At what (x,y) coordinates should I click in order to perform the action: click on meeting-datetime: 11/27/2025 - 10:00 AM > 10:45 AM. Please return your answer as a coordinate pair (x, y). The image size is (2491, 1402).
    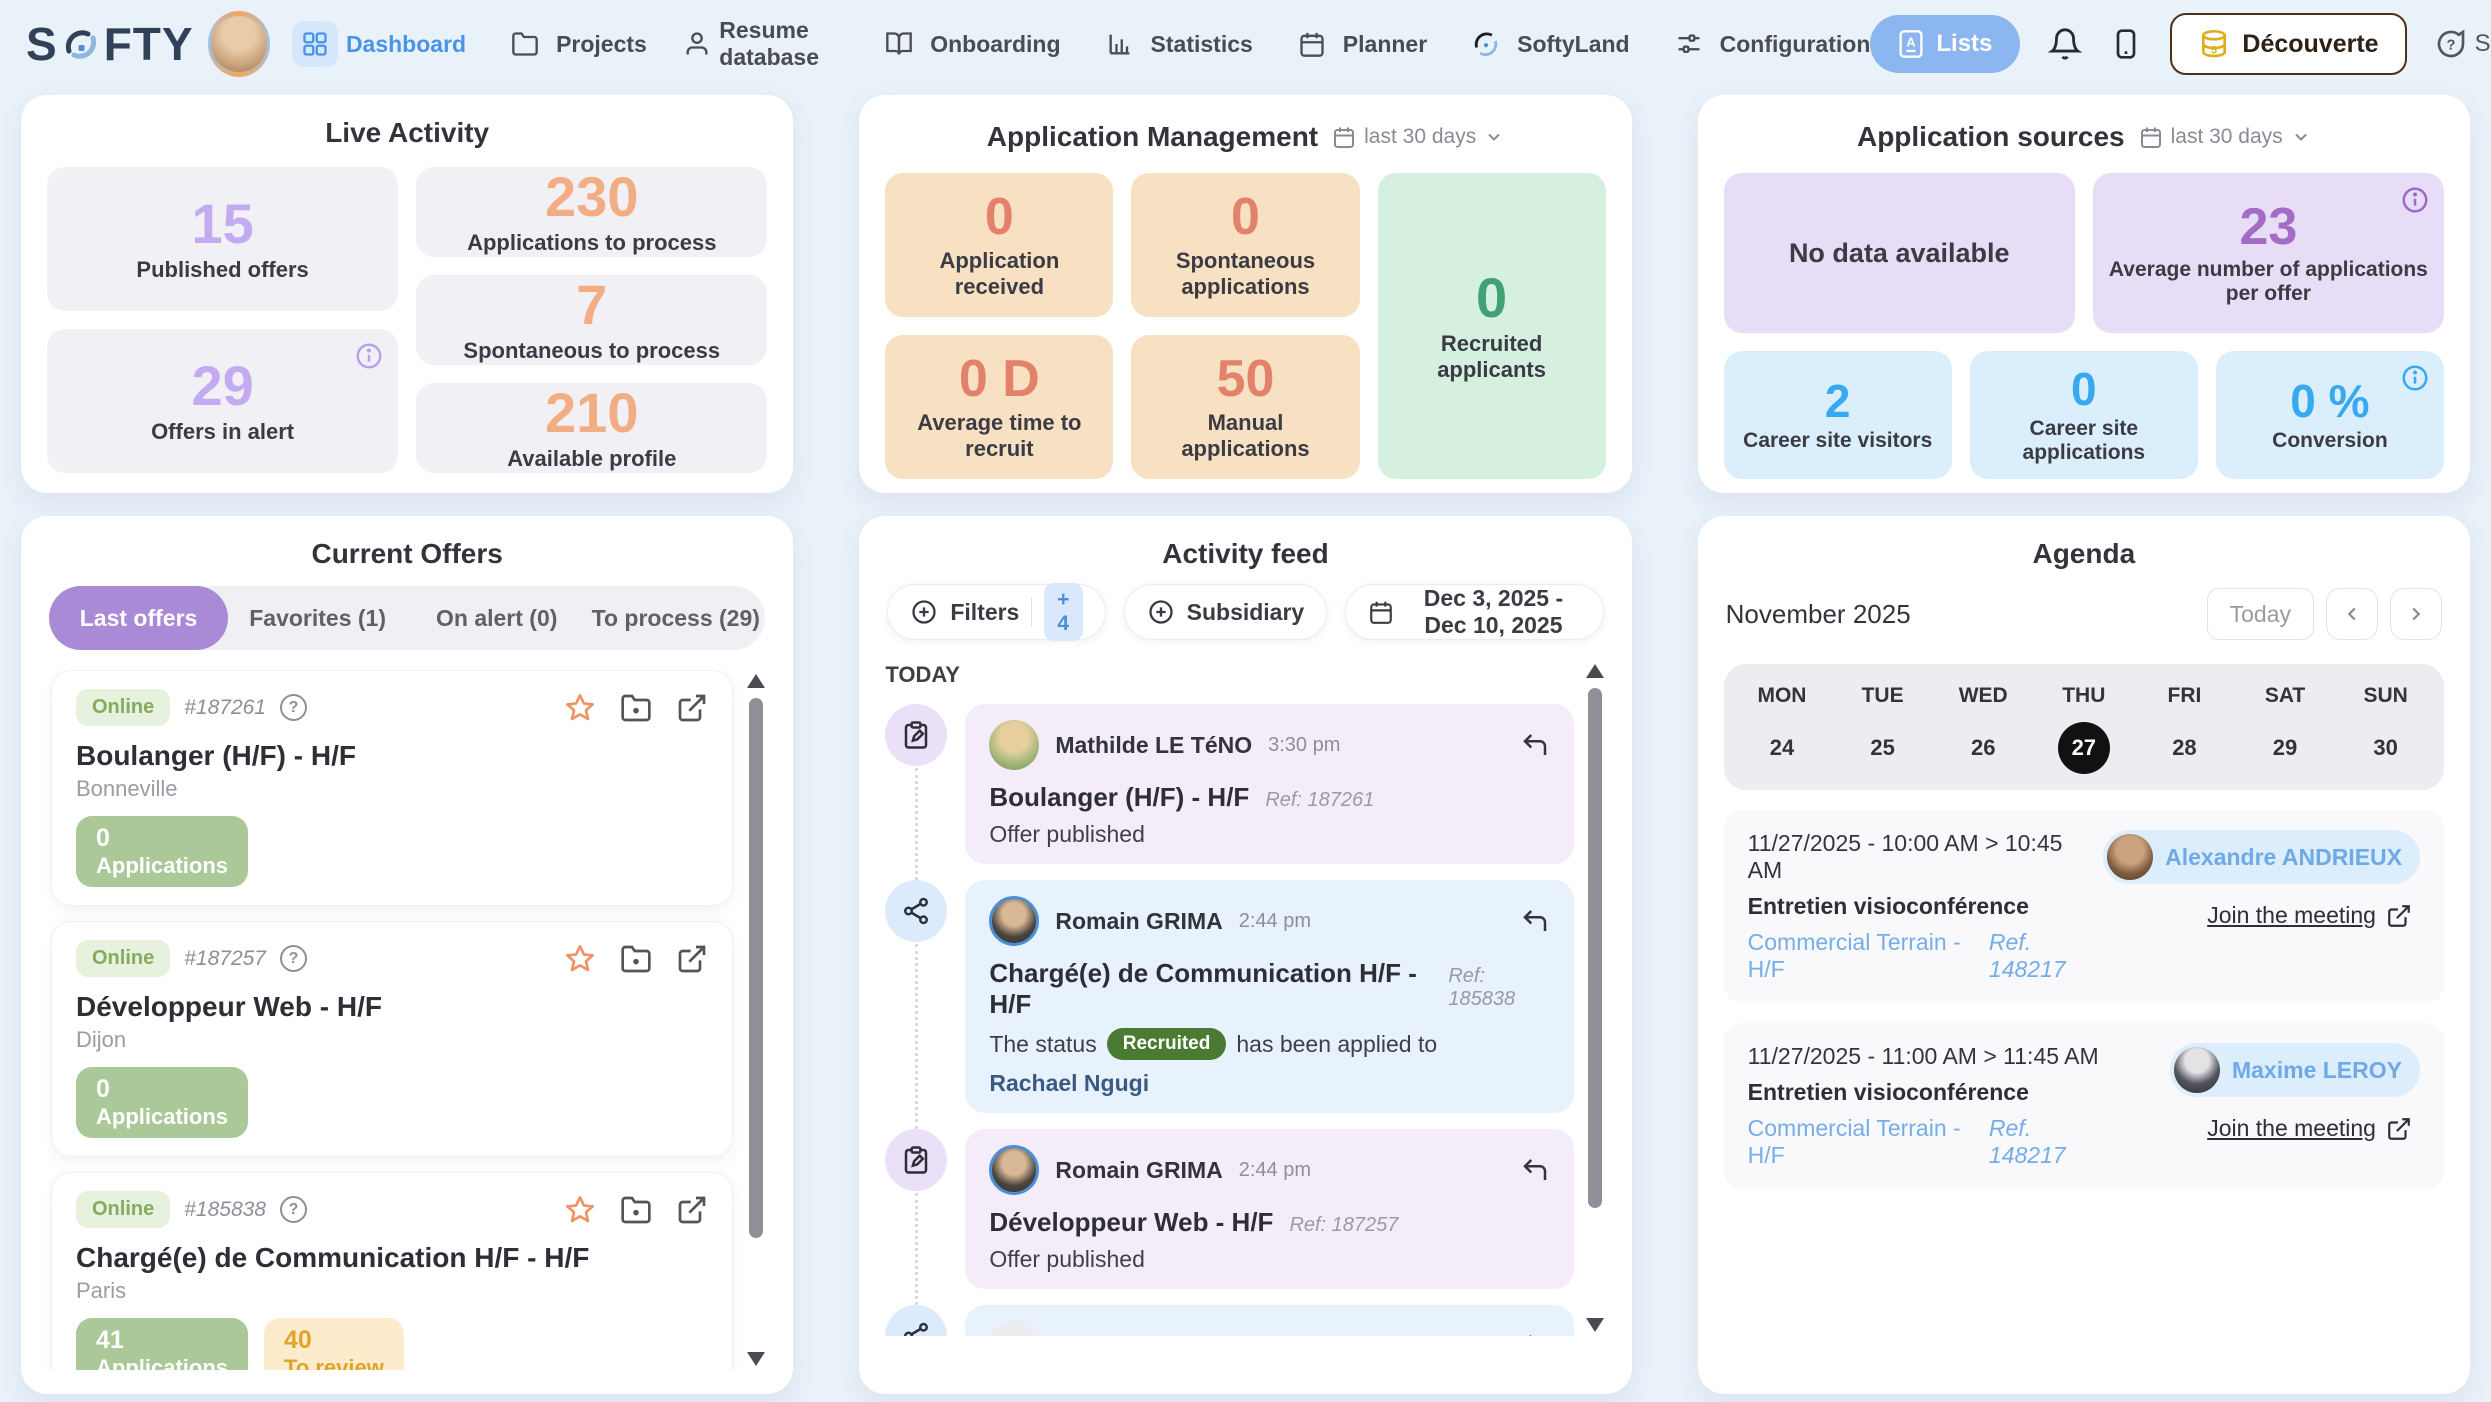
    Looking at the image, I should click on (1905, 856).